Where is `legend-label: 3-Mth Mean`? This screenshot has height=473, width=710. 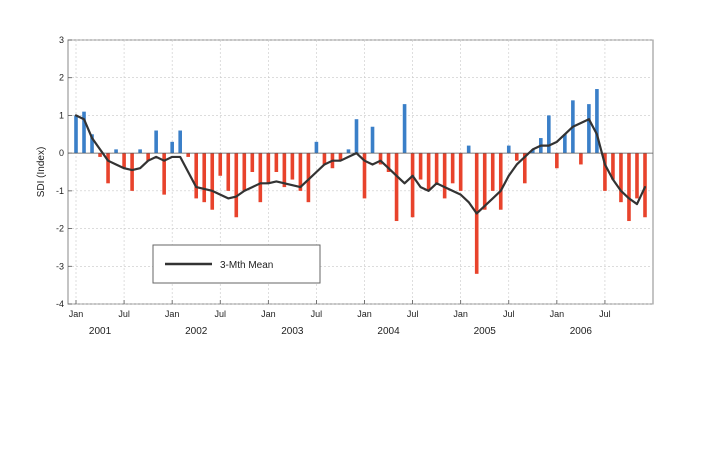 legend-label: 3-Mth Mean is located at coordinates (246, 265).